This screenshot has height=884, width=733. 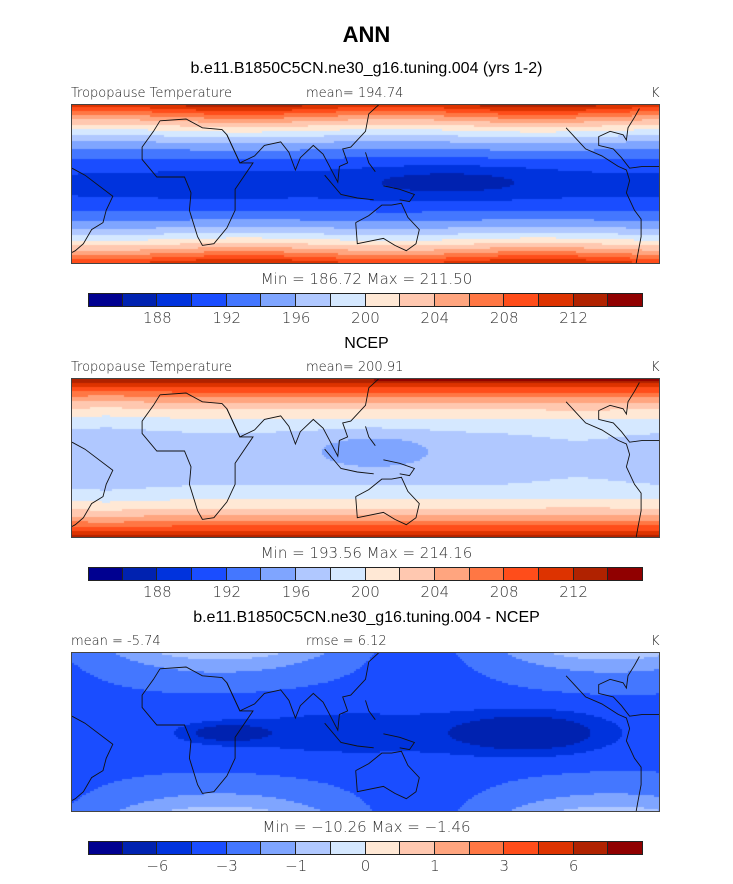 I want to click on min-max-label: Min = 193.56 Max = 214.16, so click(x=366, y=553).